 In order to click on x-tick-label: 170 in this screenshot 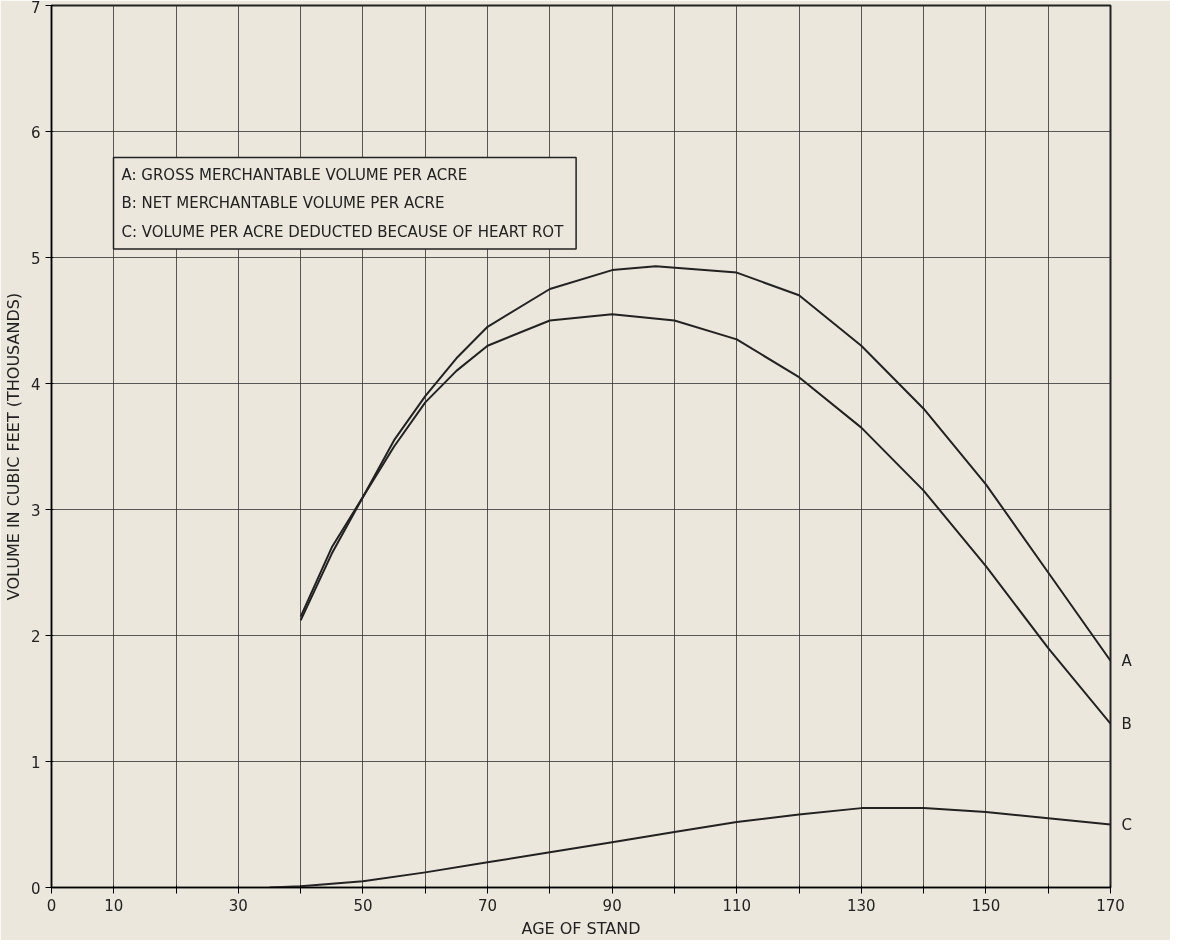, I will do `click(1110, 905)`.